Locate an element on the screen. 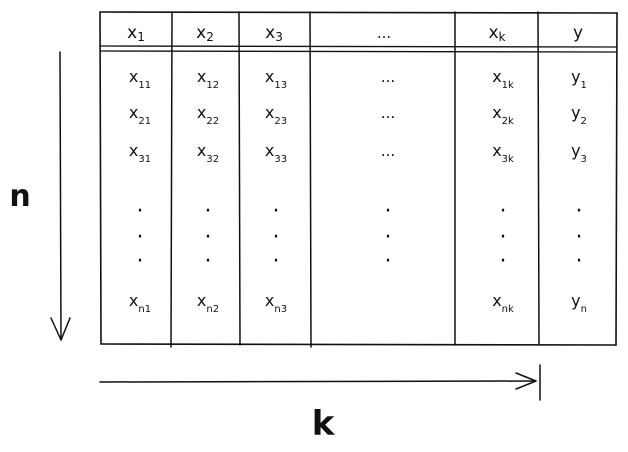 The height and width of the screenshot is (452, 628). cols-arrow is located at coordinates (320, 382).